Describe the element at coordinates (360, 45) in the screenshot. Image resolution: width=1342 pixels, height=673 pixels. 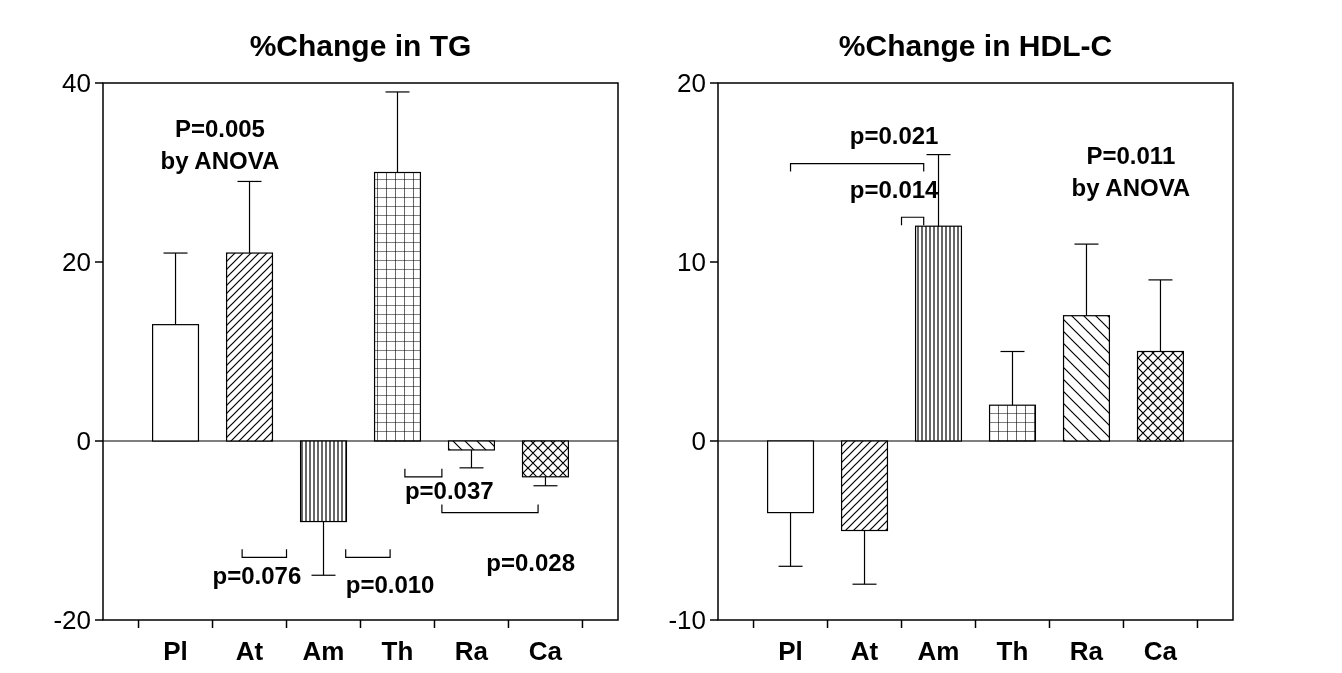
I see `chart-title: %Change in TG` at that location.